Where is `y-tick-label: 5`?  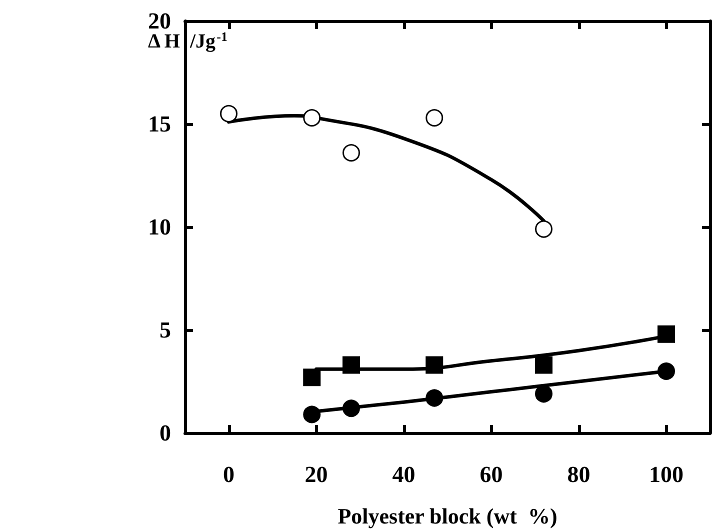
y-tick-label: 5 is located at coordinates (165, 330).